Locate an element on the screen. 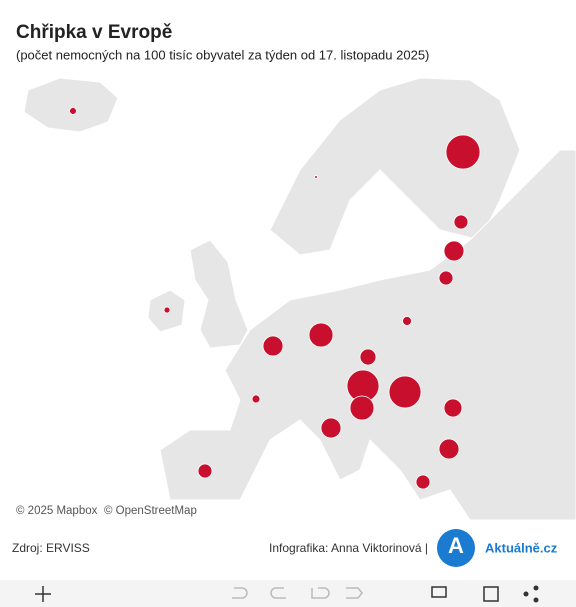 The width and height of the screenshot is (576, 607). undo-icon is located at coordinates (240, 593).